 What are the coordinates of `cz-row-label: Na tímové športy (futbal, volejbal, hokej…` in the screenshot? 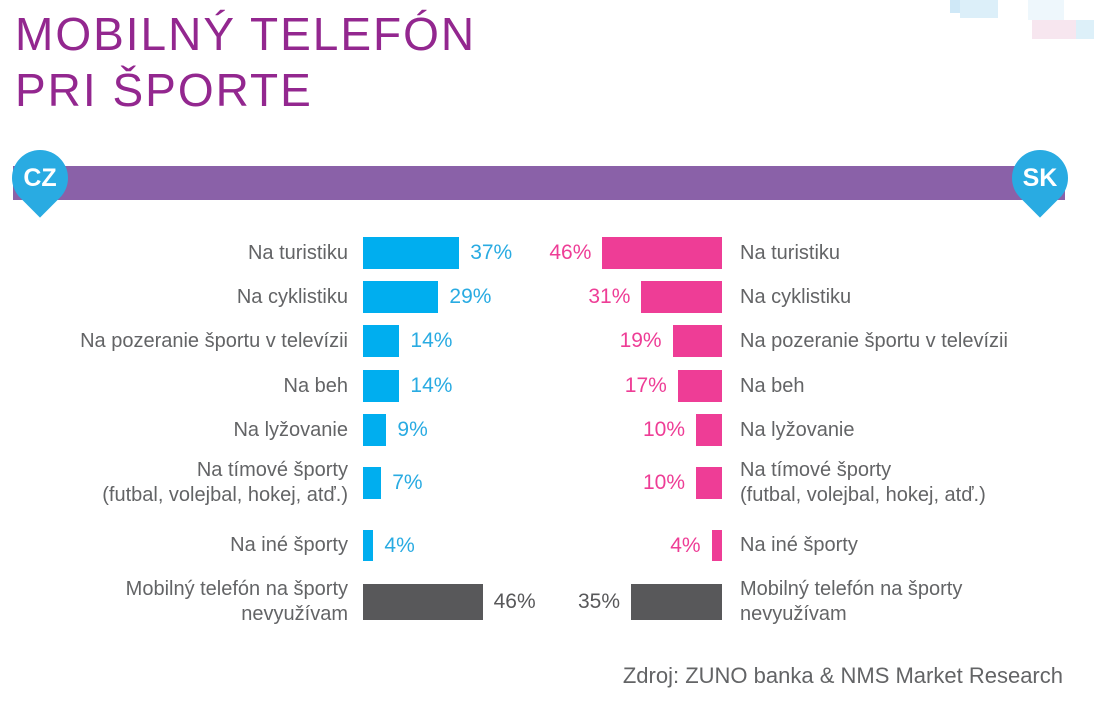 It's located at (225, 482).